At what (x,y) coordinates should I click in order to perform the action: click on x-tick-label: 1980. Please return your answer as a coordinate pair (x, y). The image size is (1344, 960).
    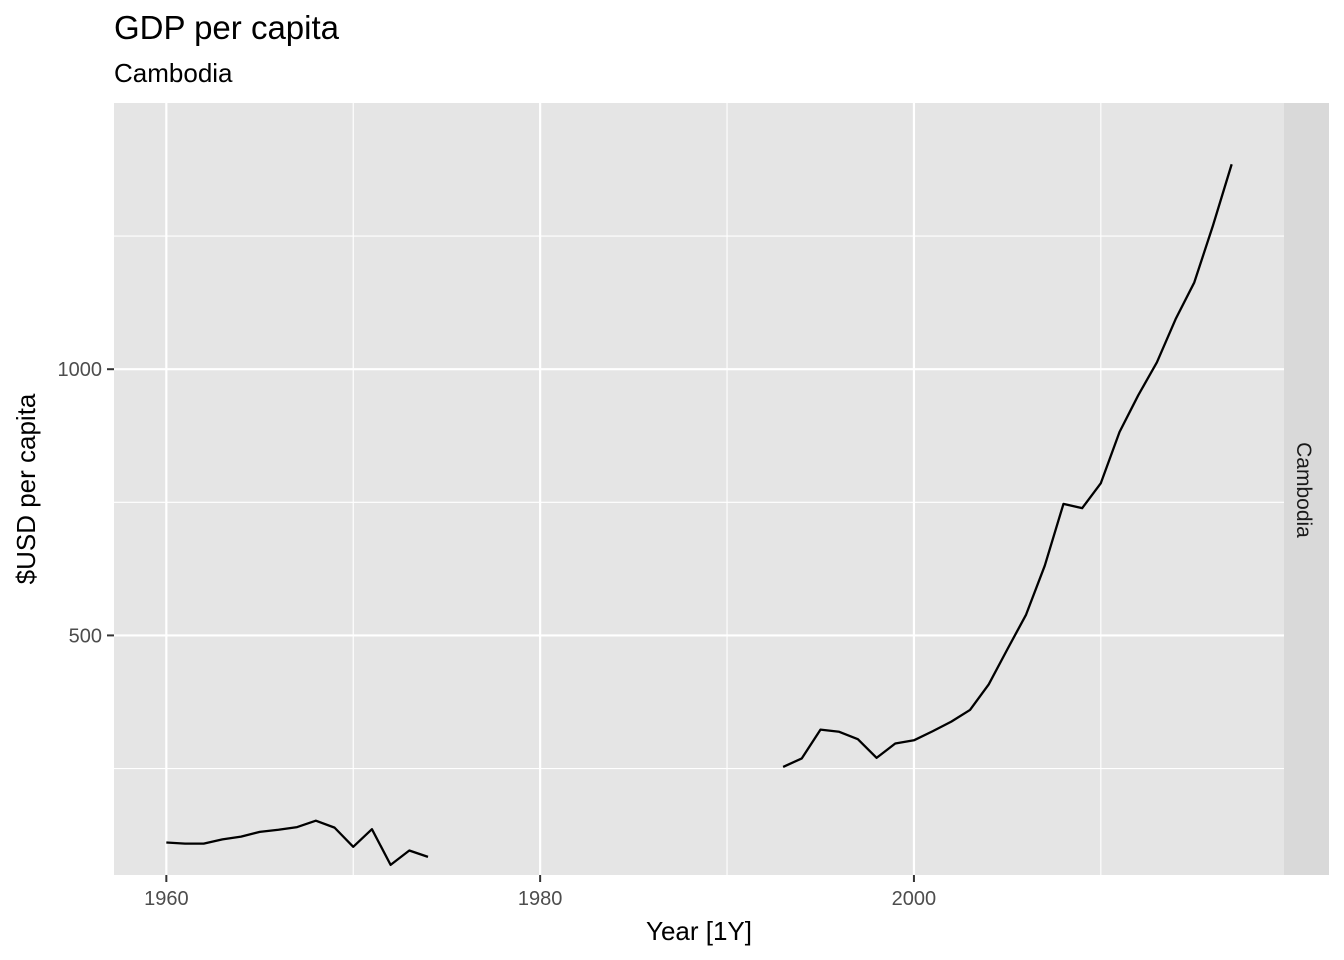
    Looking at the image, I should click on (540, 899).